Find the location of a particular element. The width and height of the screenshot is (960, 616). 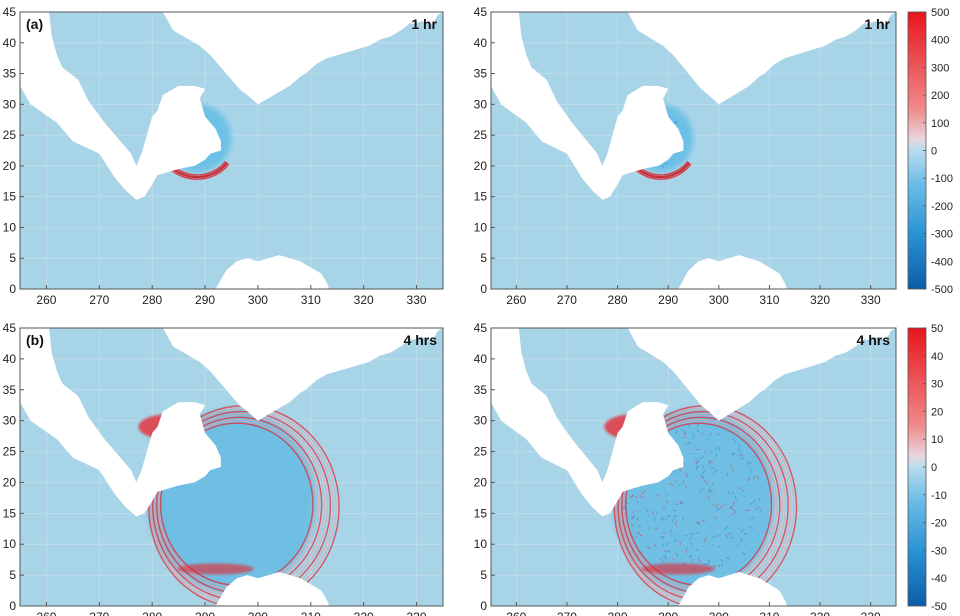

colorbar-tick-label: -500 is located at coordinates (942, 290).